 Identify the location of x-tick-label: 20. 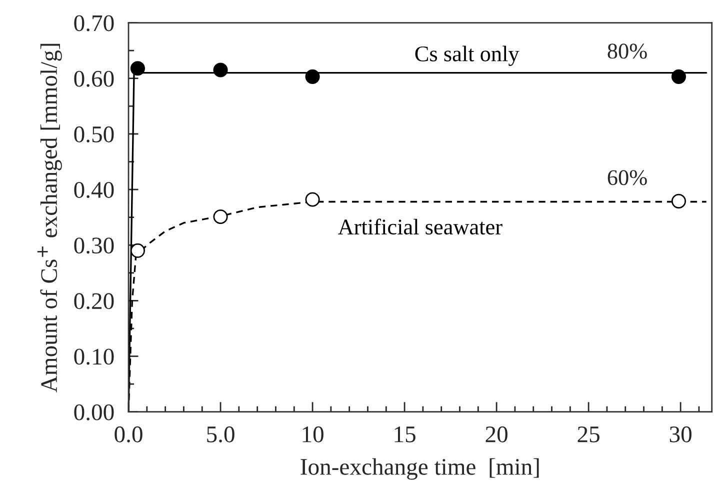
(497, 434).